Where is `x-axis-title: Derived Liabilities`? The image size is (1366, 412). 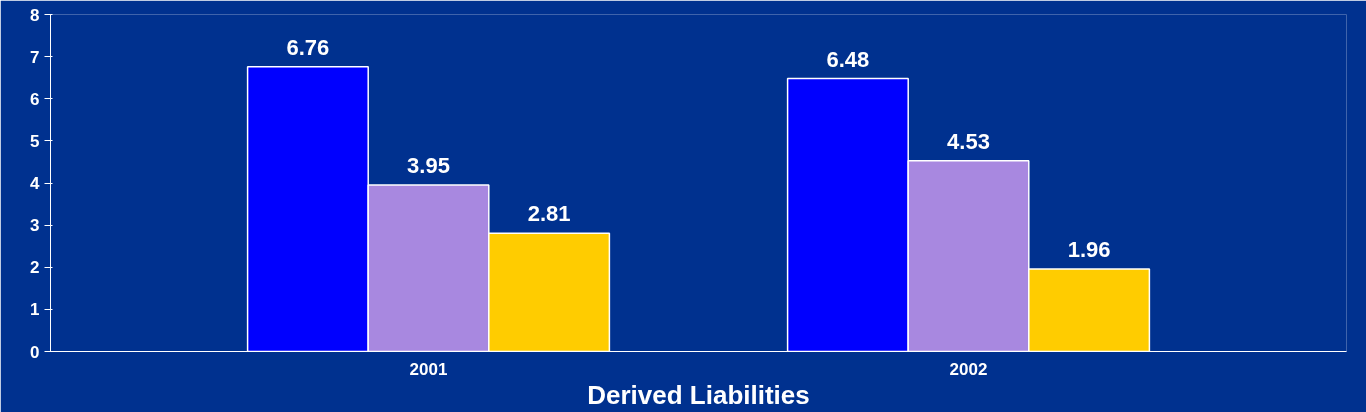 x-axis-title: Derived Liabilities is located at coordinates (698, 394).